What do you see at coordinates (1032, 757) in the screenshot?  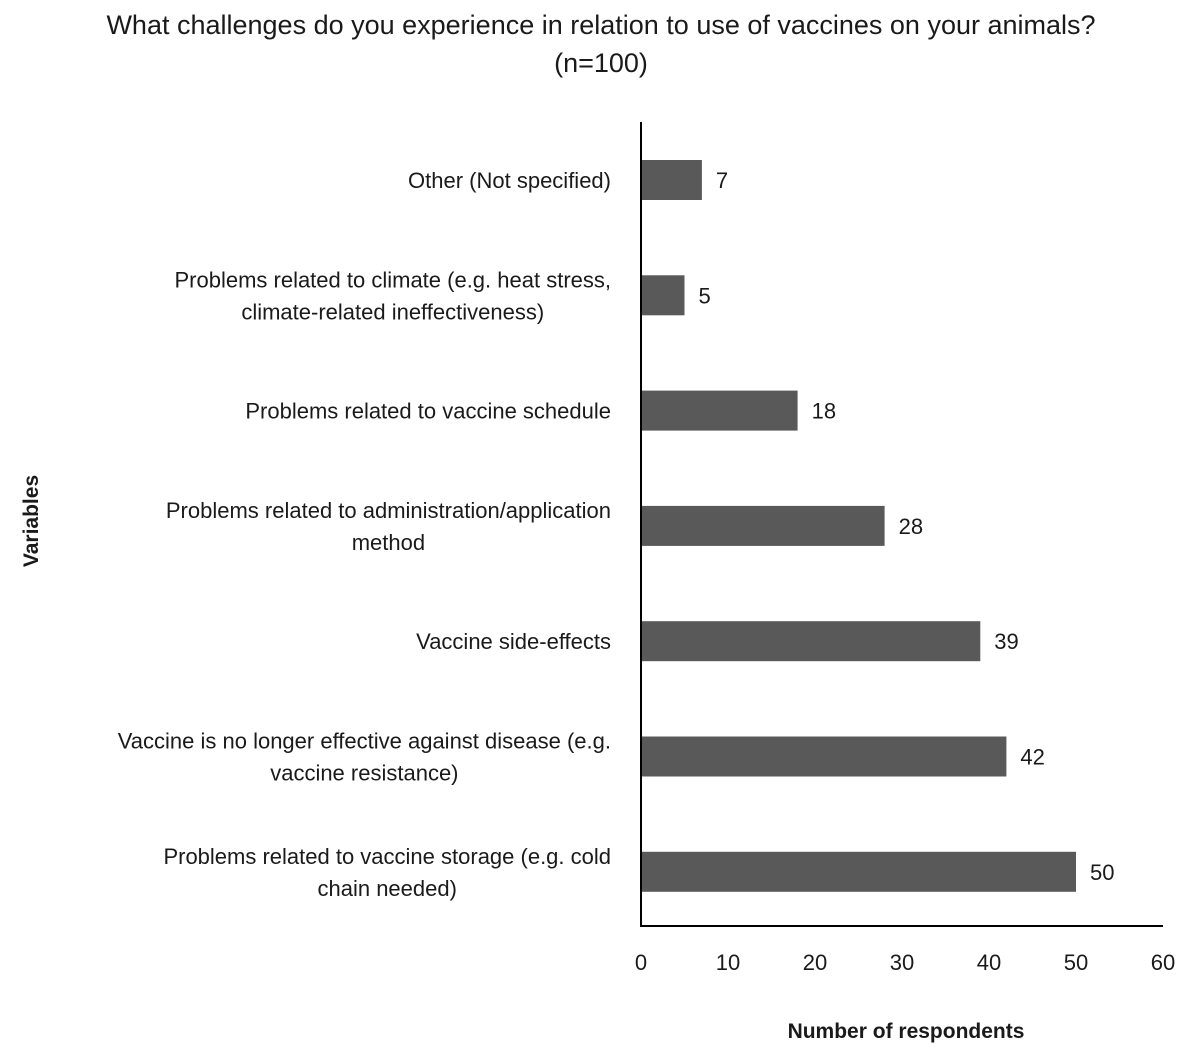 I see `data-label: 42` at bounding box center [1032, 757].